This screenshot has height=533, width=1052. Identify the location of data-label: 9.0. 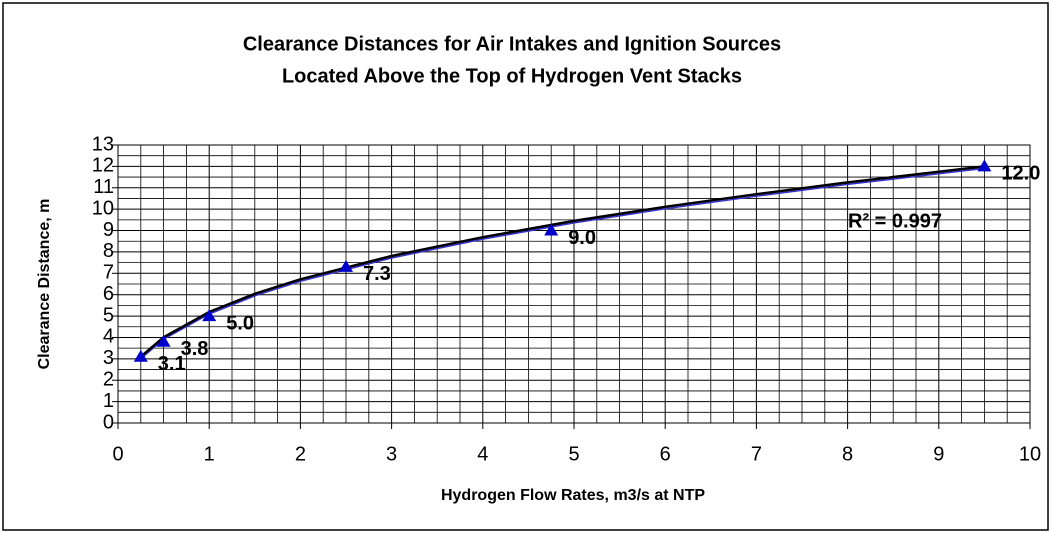
(582, 238).